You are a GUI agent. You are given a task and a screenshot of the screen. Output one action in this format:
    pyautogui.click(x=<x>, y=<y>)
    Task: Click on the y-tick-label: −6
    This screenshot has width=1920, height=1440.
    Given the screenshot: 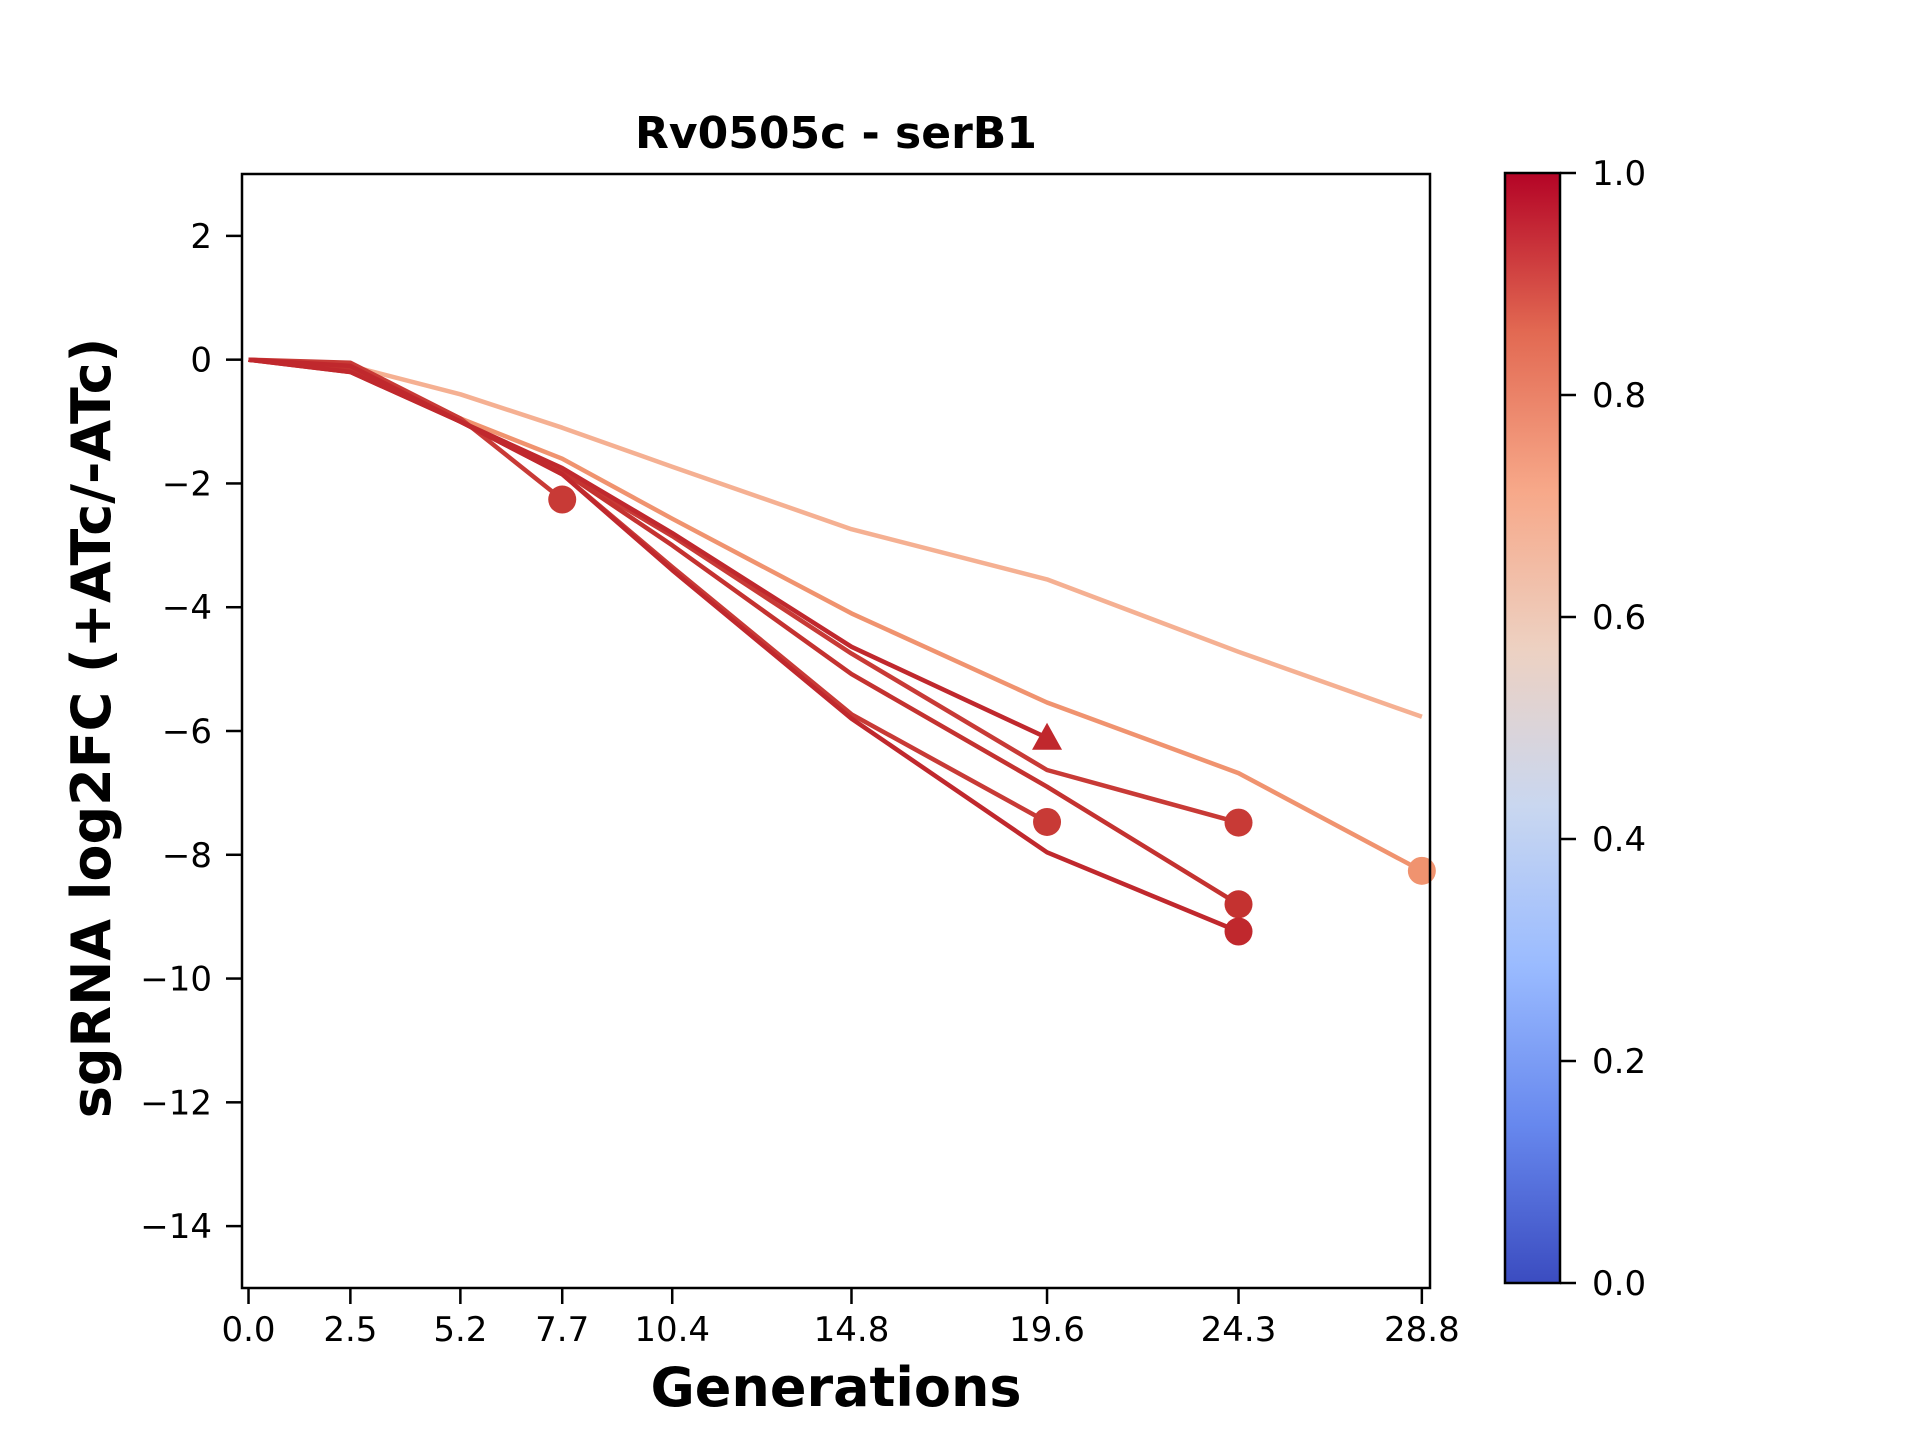 What is the action you would take?
    pyautogui.click(x=187, y=732)
    